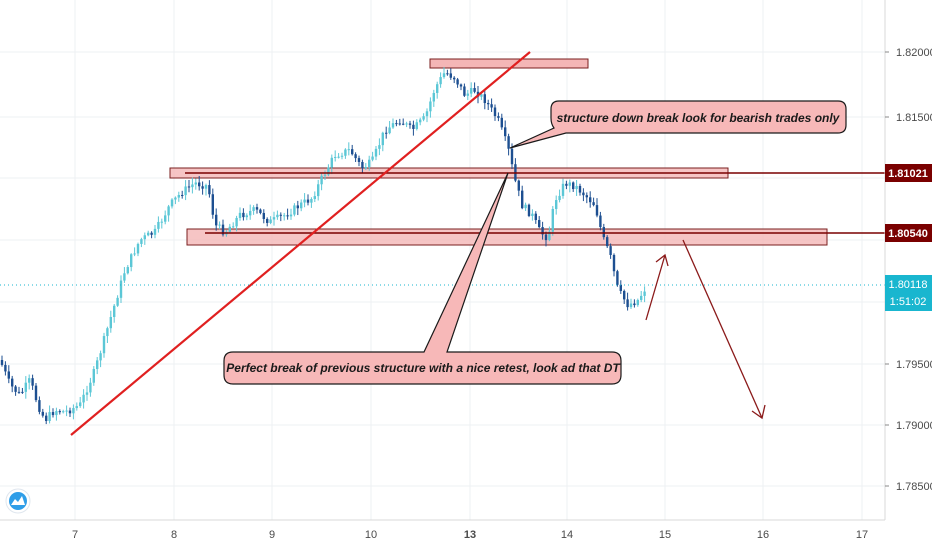  Describe the element at coordinates (908, 173) in the screenshot. I see `resistance-price-tag: 1.81021` at that location.